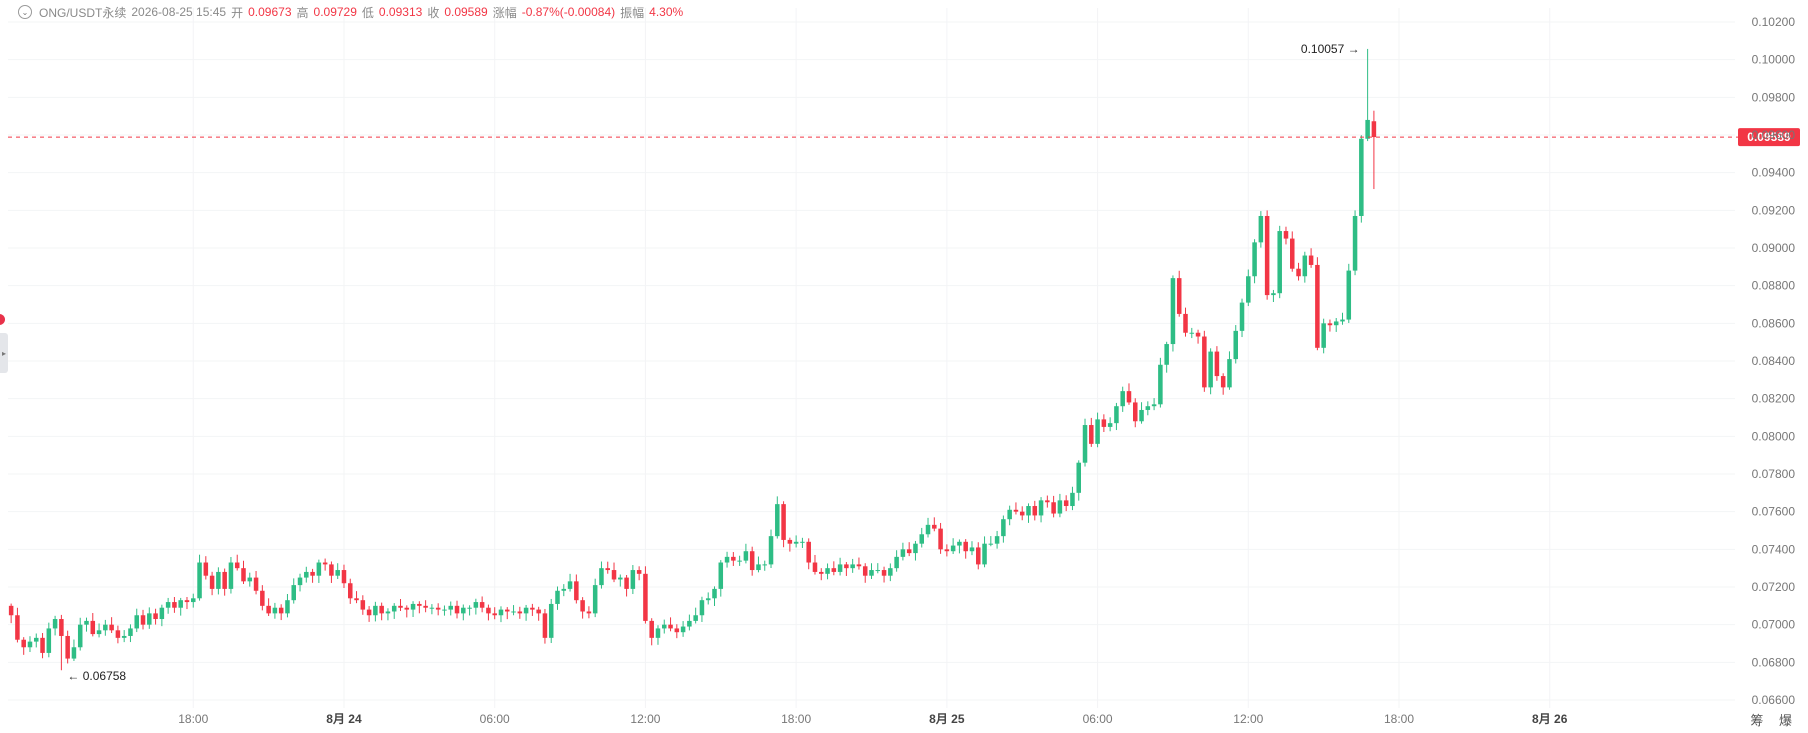 This screenshot has width=1808, height=733. Describe the element at coordinates (947, 719) in the screenshot. I see `x-tick-label: 8月 25` at that location.